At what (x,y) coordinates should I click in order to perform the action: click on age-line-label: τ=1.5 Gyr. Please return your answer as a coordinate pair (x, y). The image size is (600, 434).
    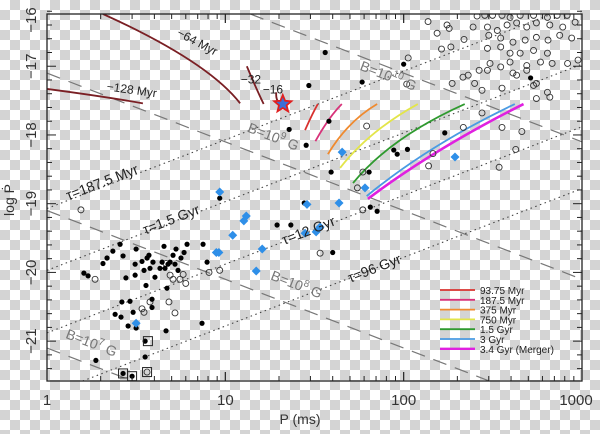
    Looking at the image, I should click on (171, 219).